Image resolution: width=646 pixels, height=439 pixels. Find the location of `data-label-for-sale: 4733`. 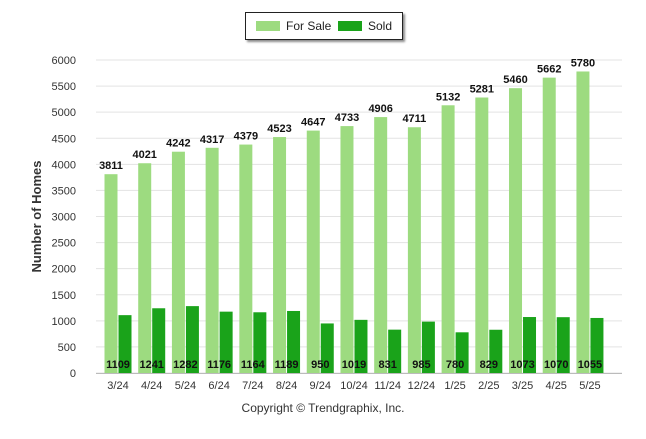

data-label-for-sale: 4733 is located at coordinates (347, 118).